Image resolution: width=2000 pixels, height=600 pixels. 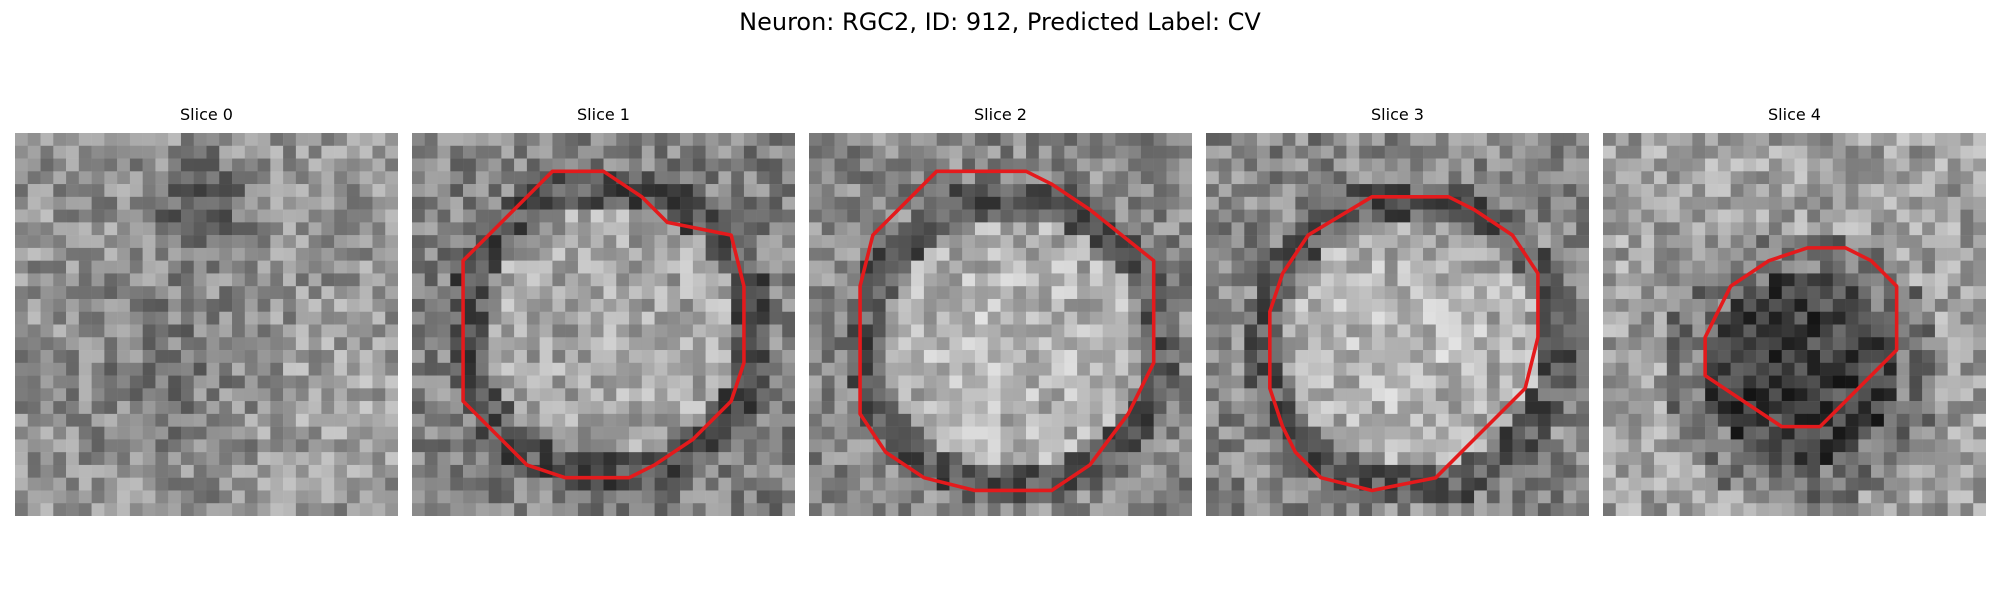 I want to click on slice-panel-2: Slice 2, so click(x=1000, y=310).